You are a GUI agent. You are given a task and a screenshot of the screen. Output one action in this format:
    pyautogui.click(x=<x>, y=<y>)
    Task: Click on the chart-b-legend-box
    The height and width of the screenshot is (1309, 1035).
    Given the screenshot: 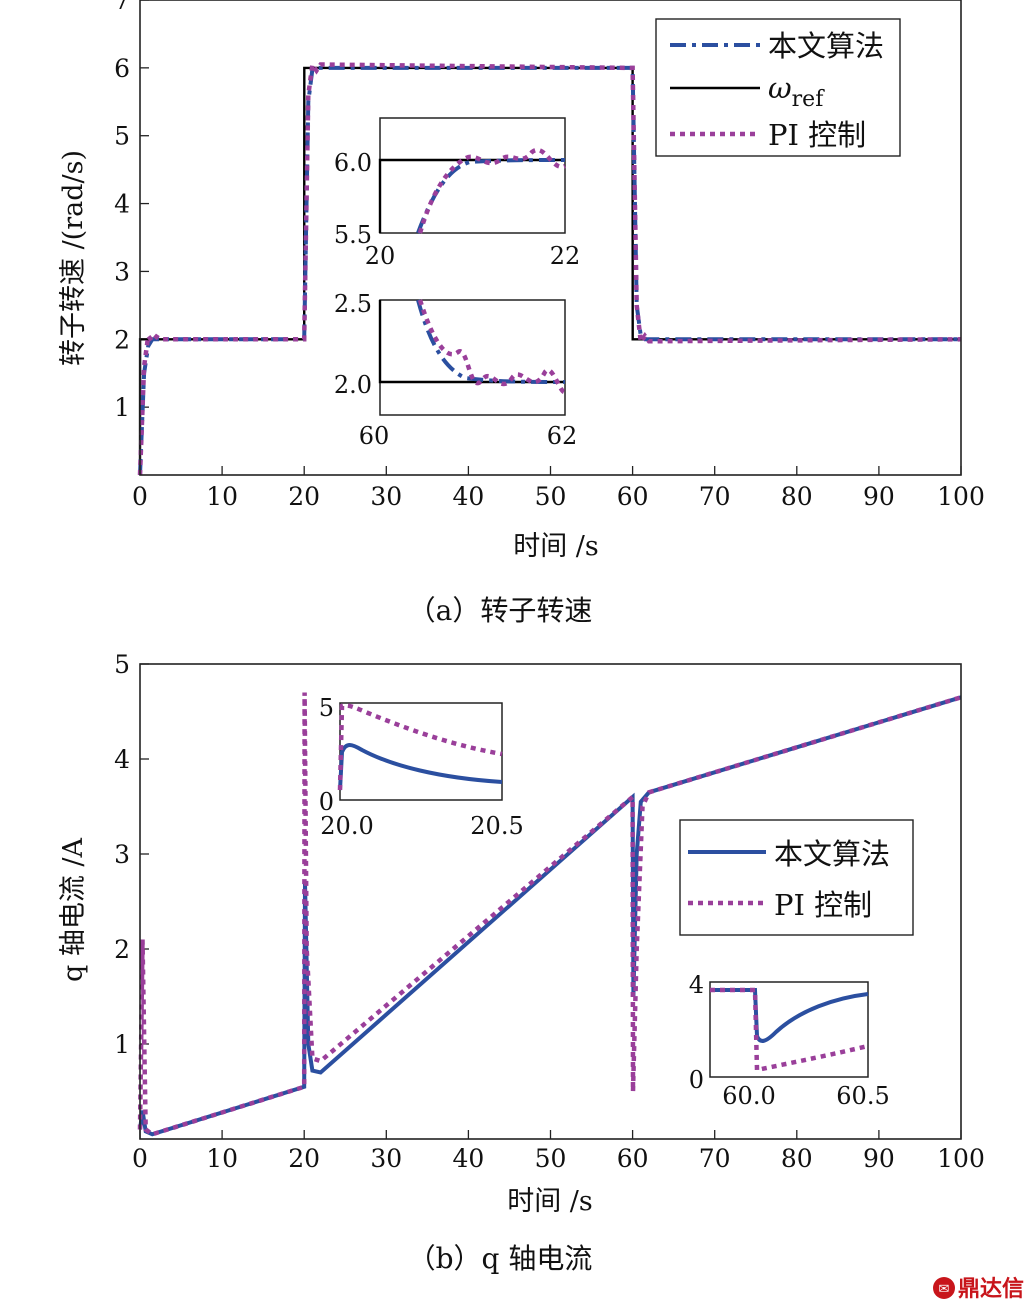 What is the action you would take?
    pyautogui.click(x=796, y=877)
    